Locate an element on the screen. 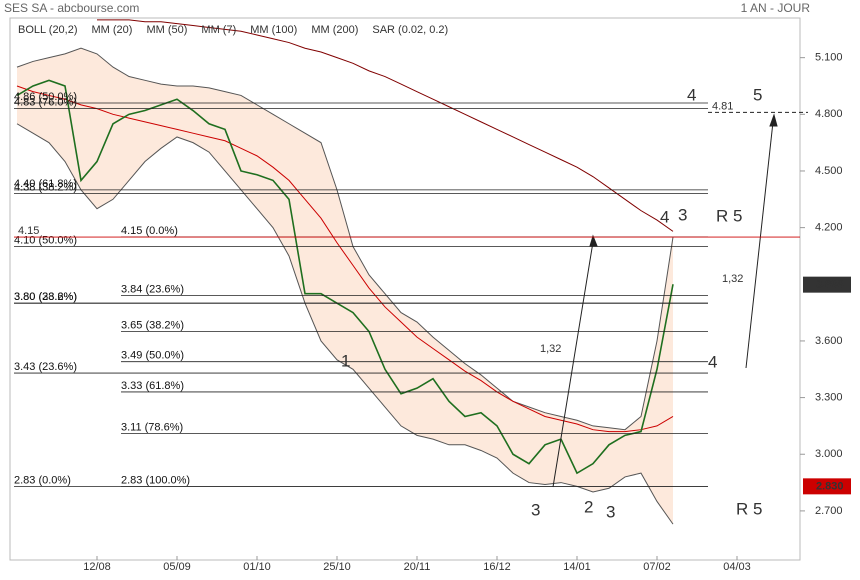 The height and width of the screenshot is (580, 860). fib-label: 3.84 (23.6%) is located at coordinates (152, 290).